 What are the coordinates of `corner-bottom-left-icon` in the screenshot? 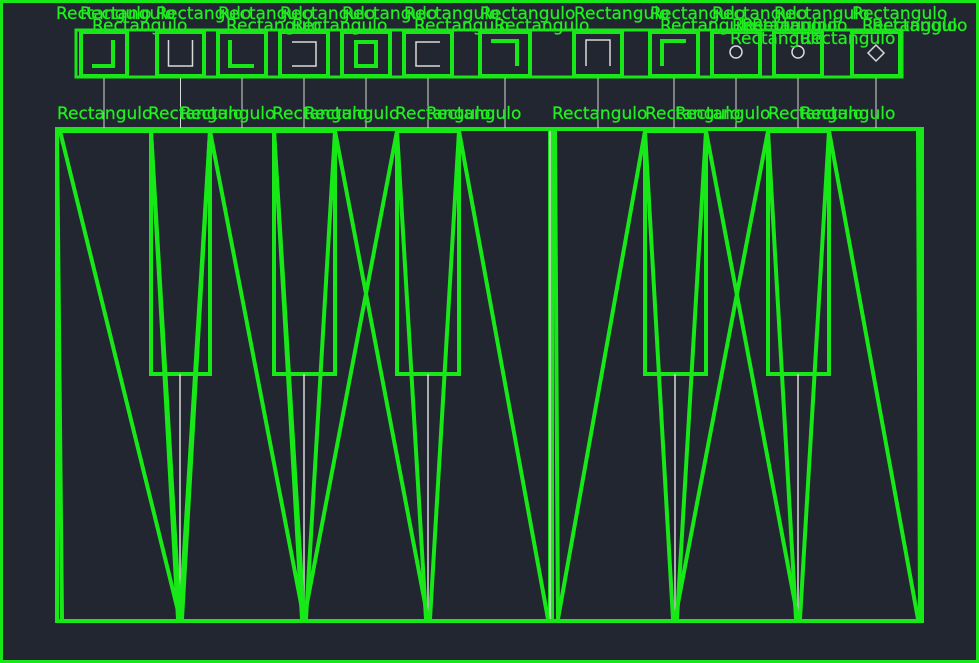 It's located at (242, 79).